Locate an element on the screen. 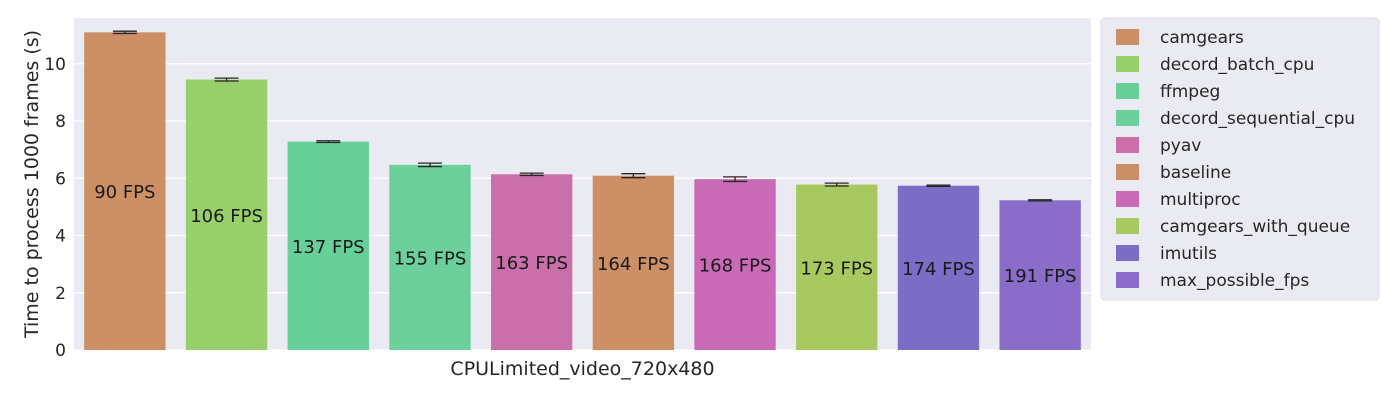 This screenshot has width=1400, height=404. legend-entry: decord_batch_cpu is located at coordinates (1215, 65).